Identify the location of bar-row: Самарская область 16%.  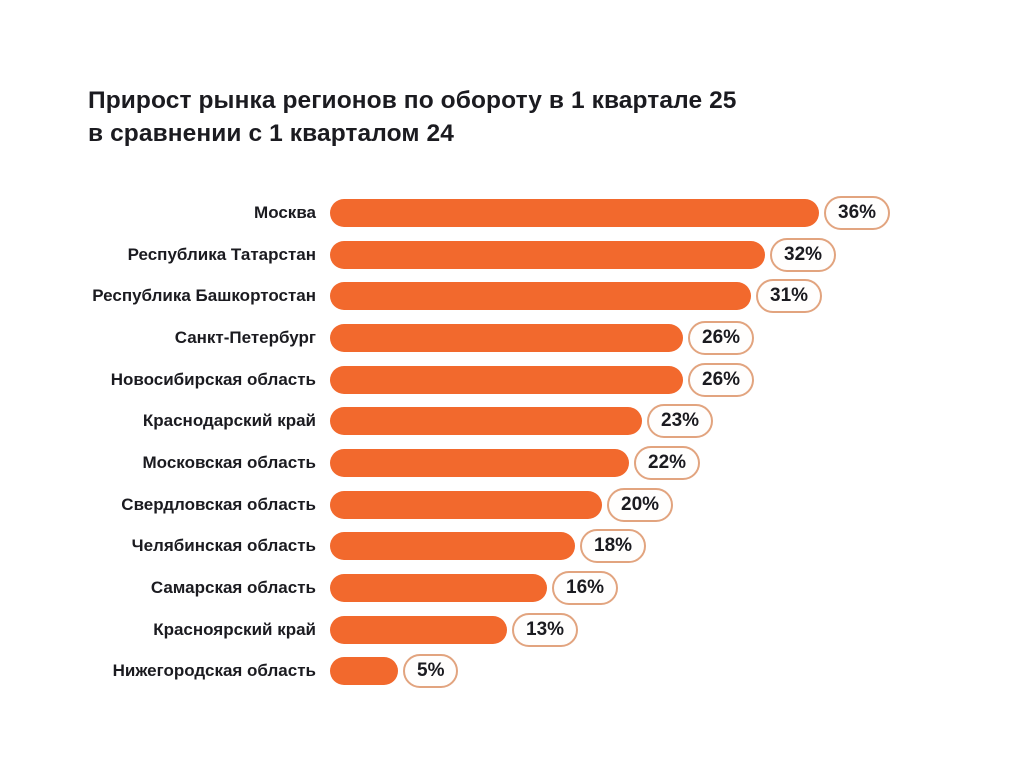
(548, 588).